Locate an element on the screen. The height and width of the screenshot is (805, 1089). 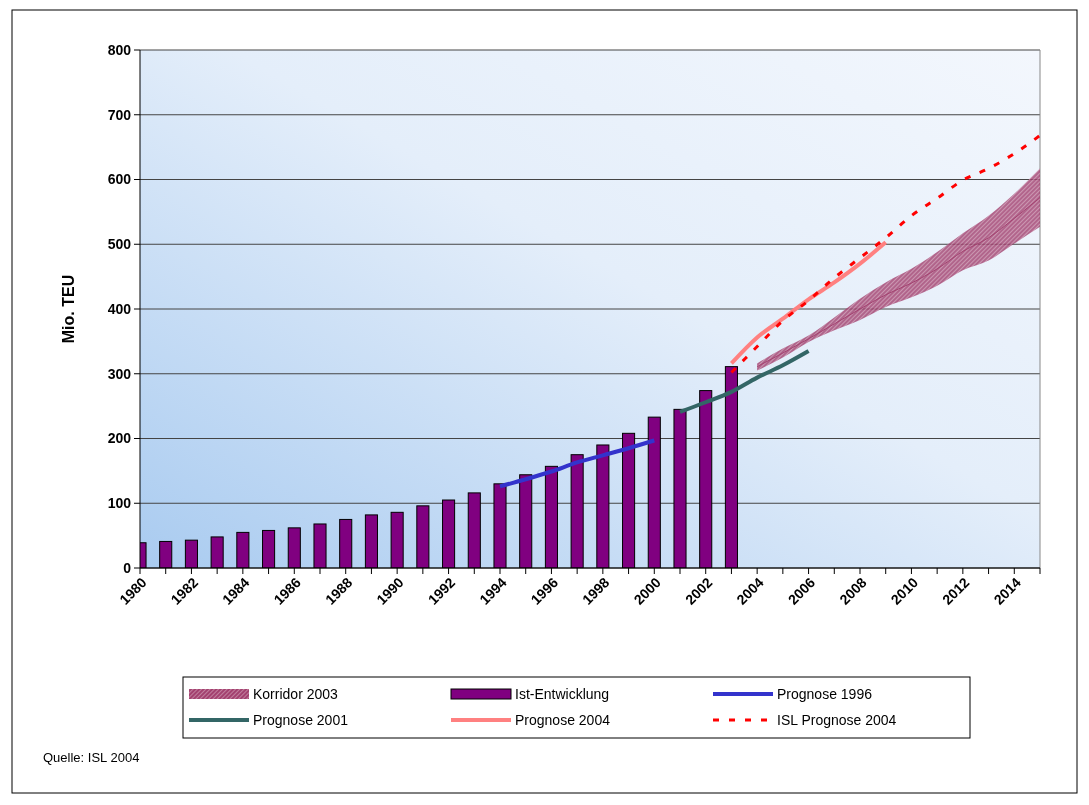
legend-label: Prognose 2001 is located at coordinates (301, 719).